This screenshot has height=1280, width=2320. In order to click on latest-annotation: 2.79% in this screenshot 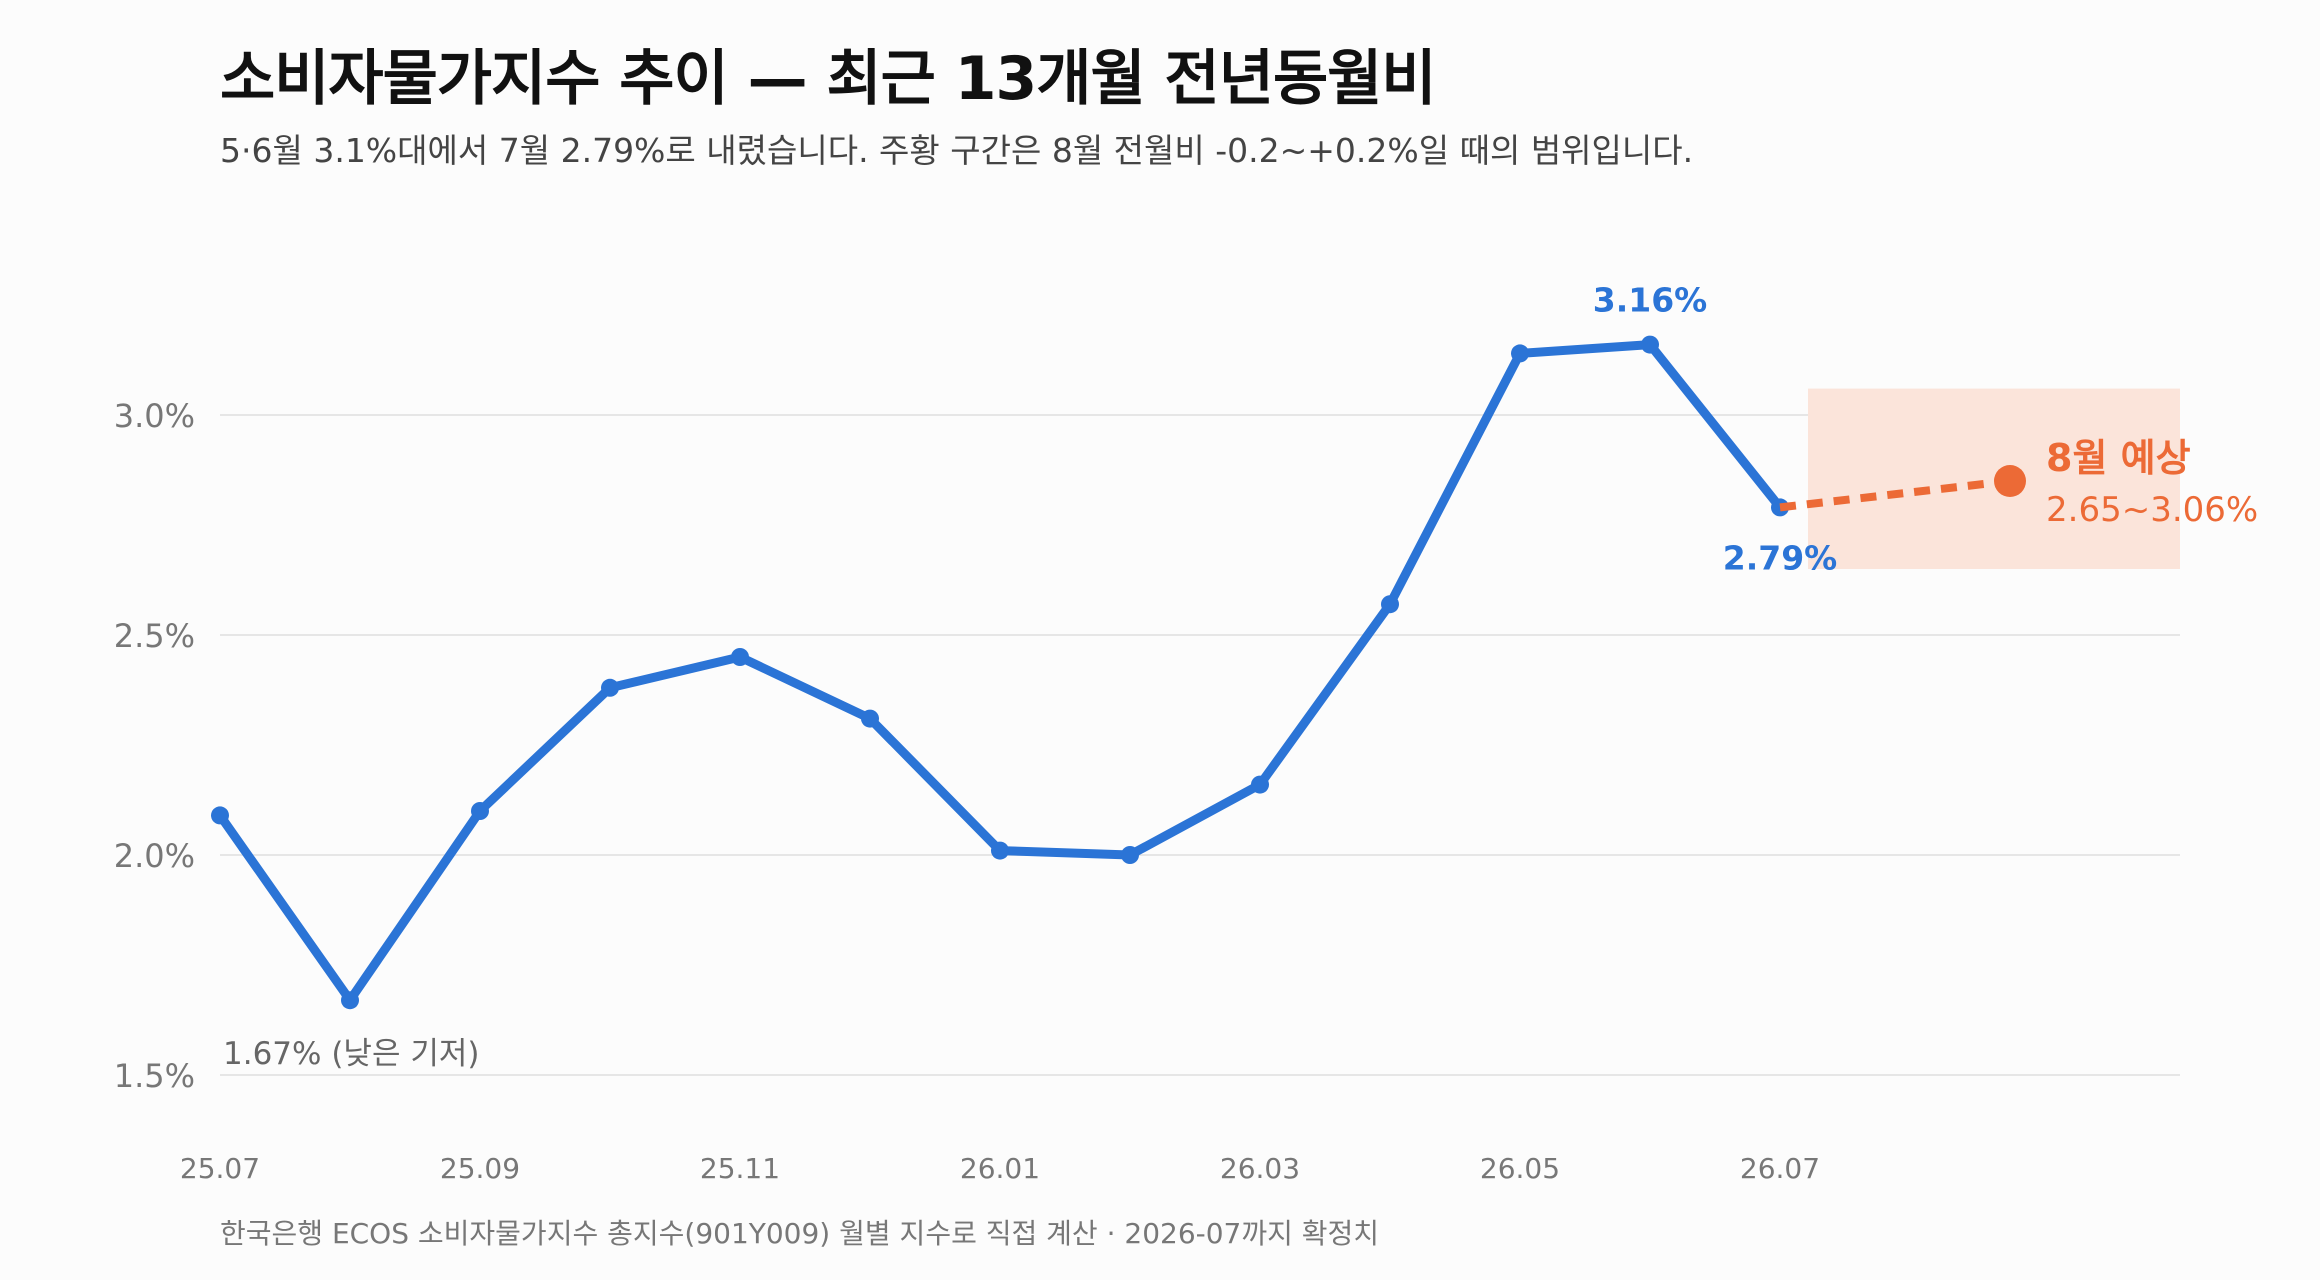, I will do `click(1780, 557)`.